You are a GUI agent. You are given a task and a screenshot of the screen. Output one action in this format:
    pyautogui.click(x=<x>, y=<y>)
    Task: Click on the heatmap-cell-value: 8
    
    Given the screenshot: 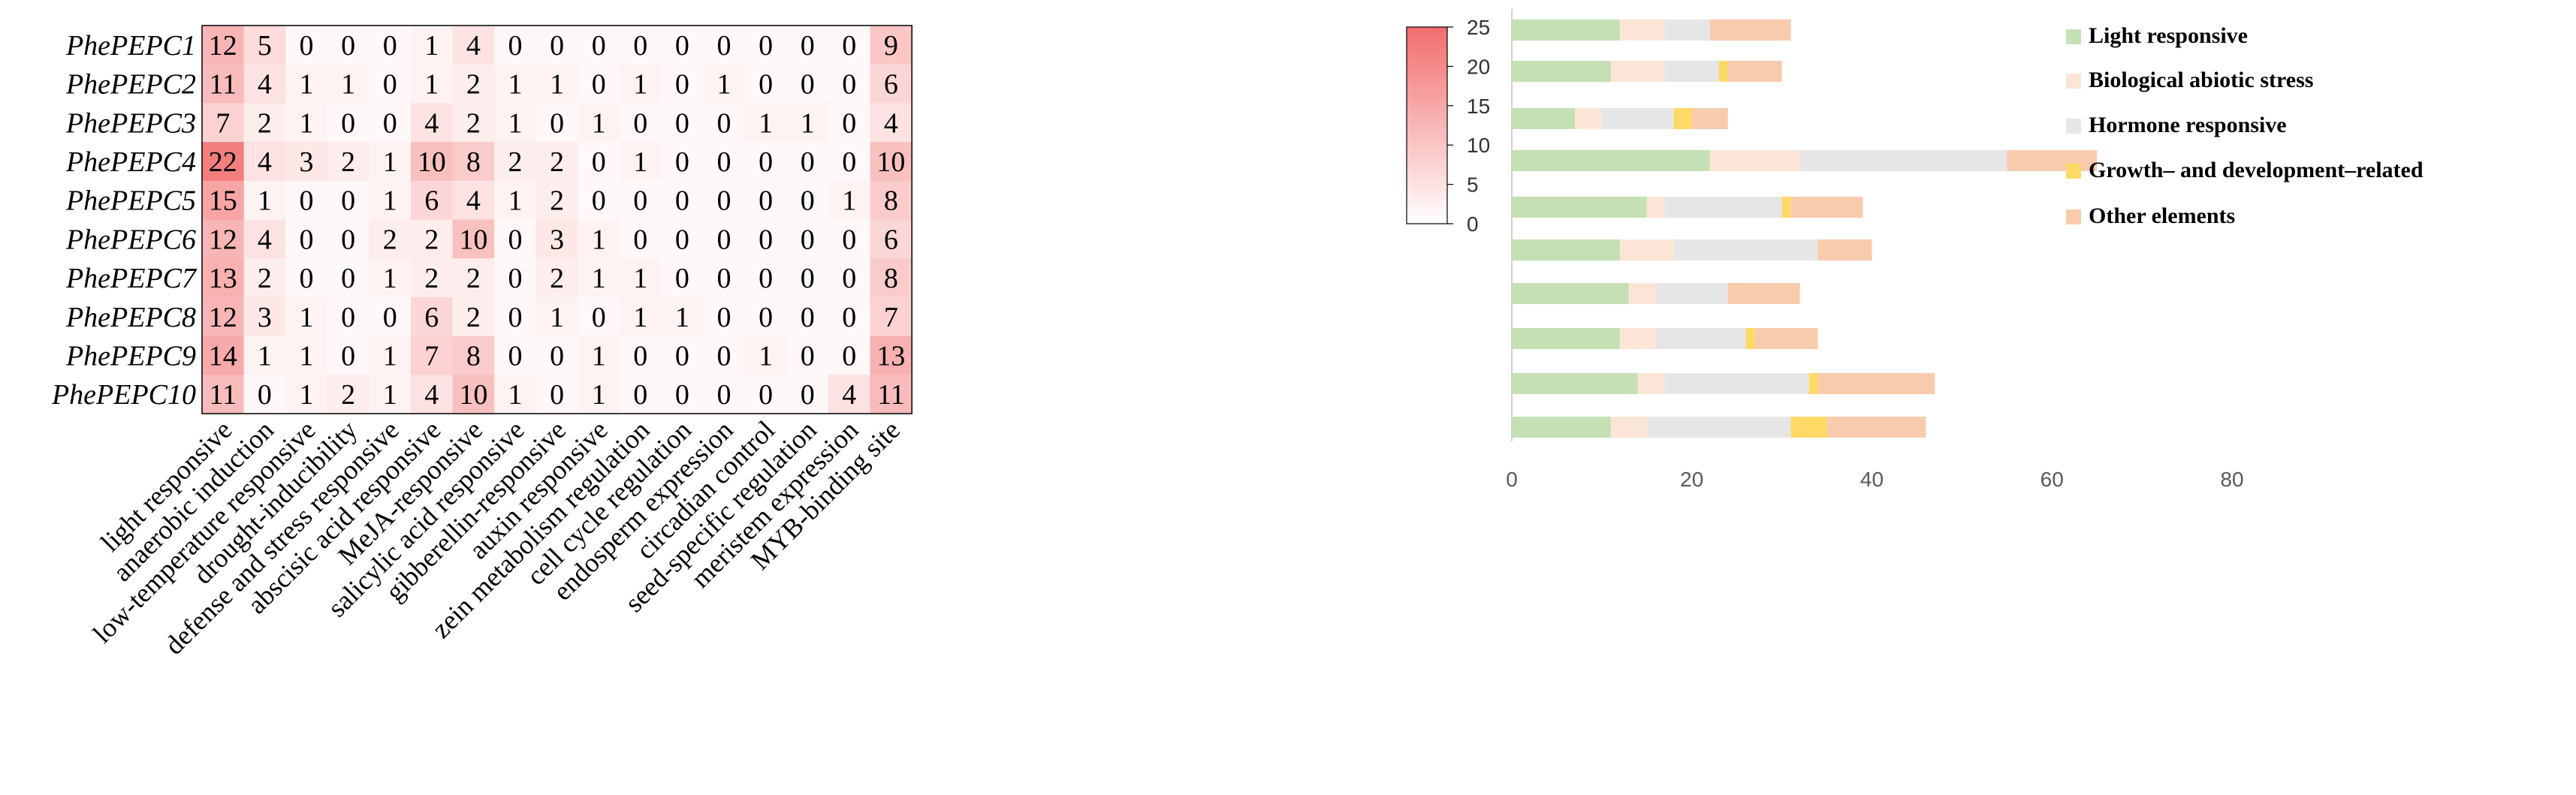 What is the action you would take?
    pyautogui.click(x=891, y=278)
    